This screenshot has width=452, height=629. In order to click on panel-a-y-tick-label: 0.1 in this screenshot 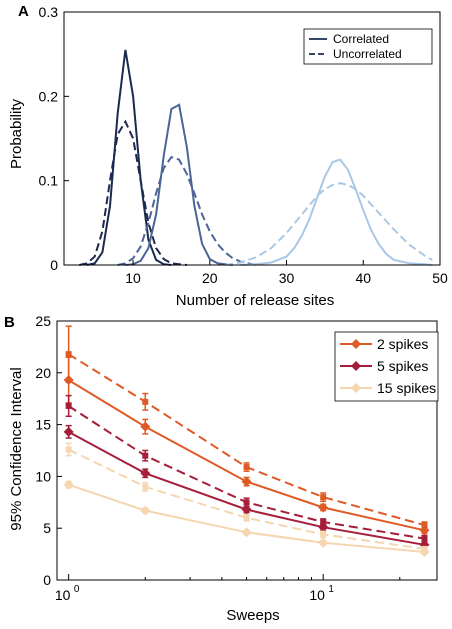, I will do `click(49, 181)`.